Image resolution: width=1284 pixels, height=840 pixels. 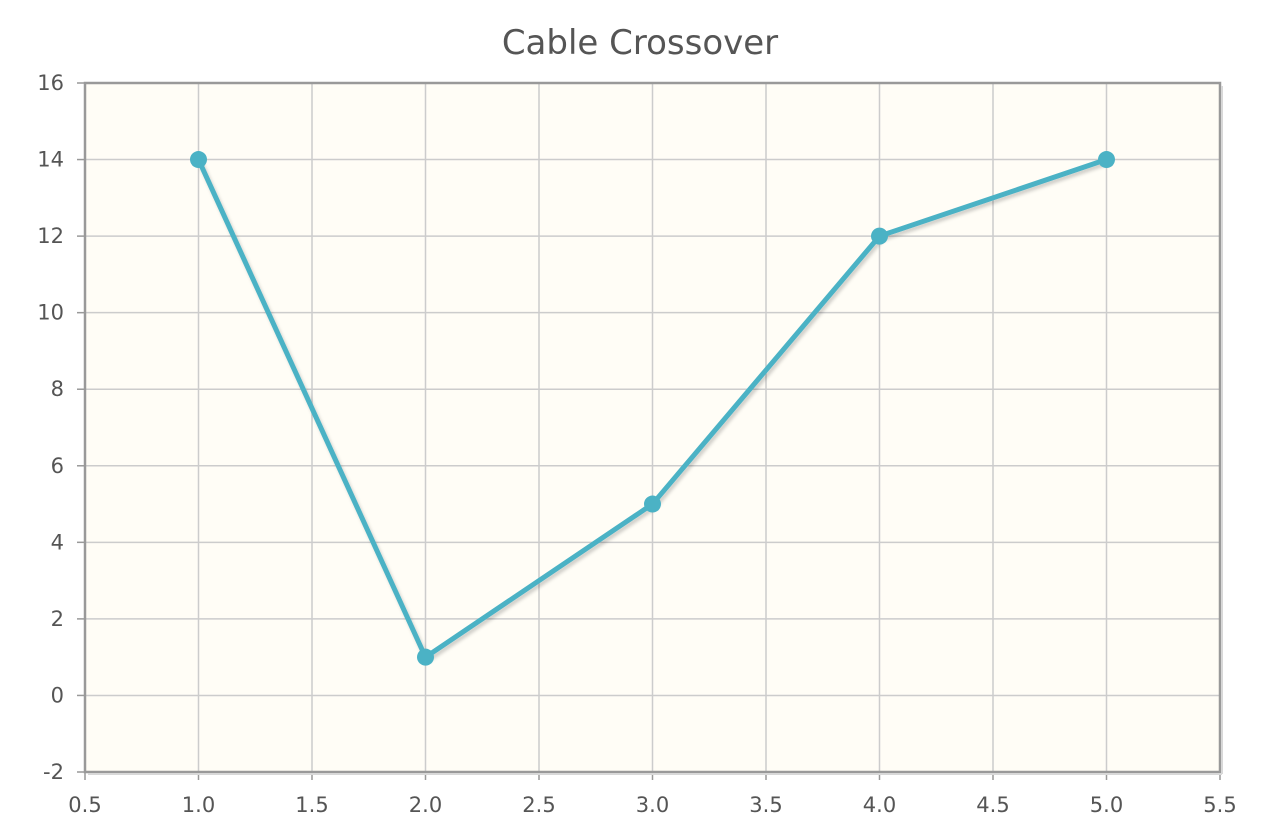 I want to click on y-tick-label: -2, so click(x=53, y=772).